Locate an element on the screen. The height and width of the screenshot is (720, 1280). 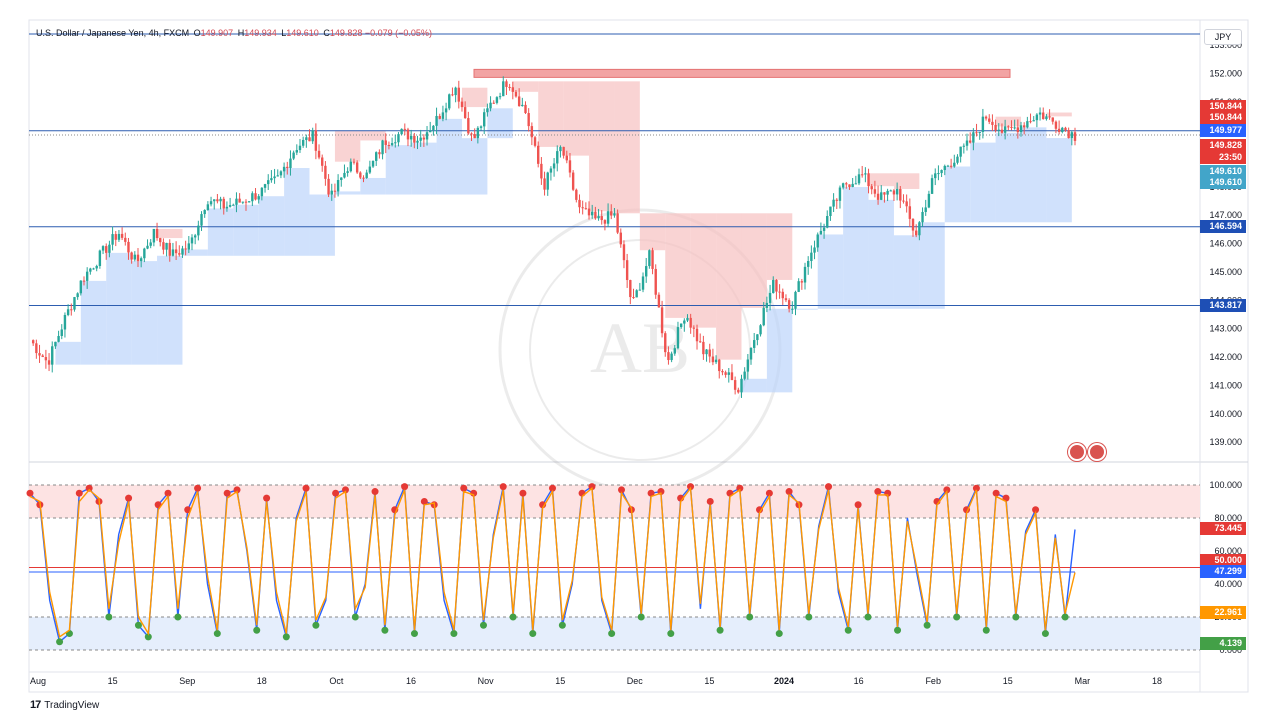
price-tick-label: 145.000 is located at coordinates (1225, 272).